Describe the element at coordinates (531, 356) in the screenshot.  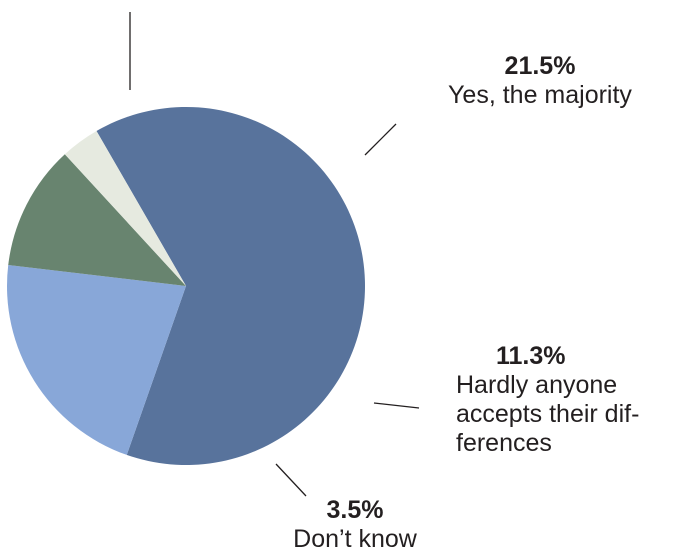
I see `pct-hardly-anyone: 11.3%` at that location.